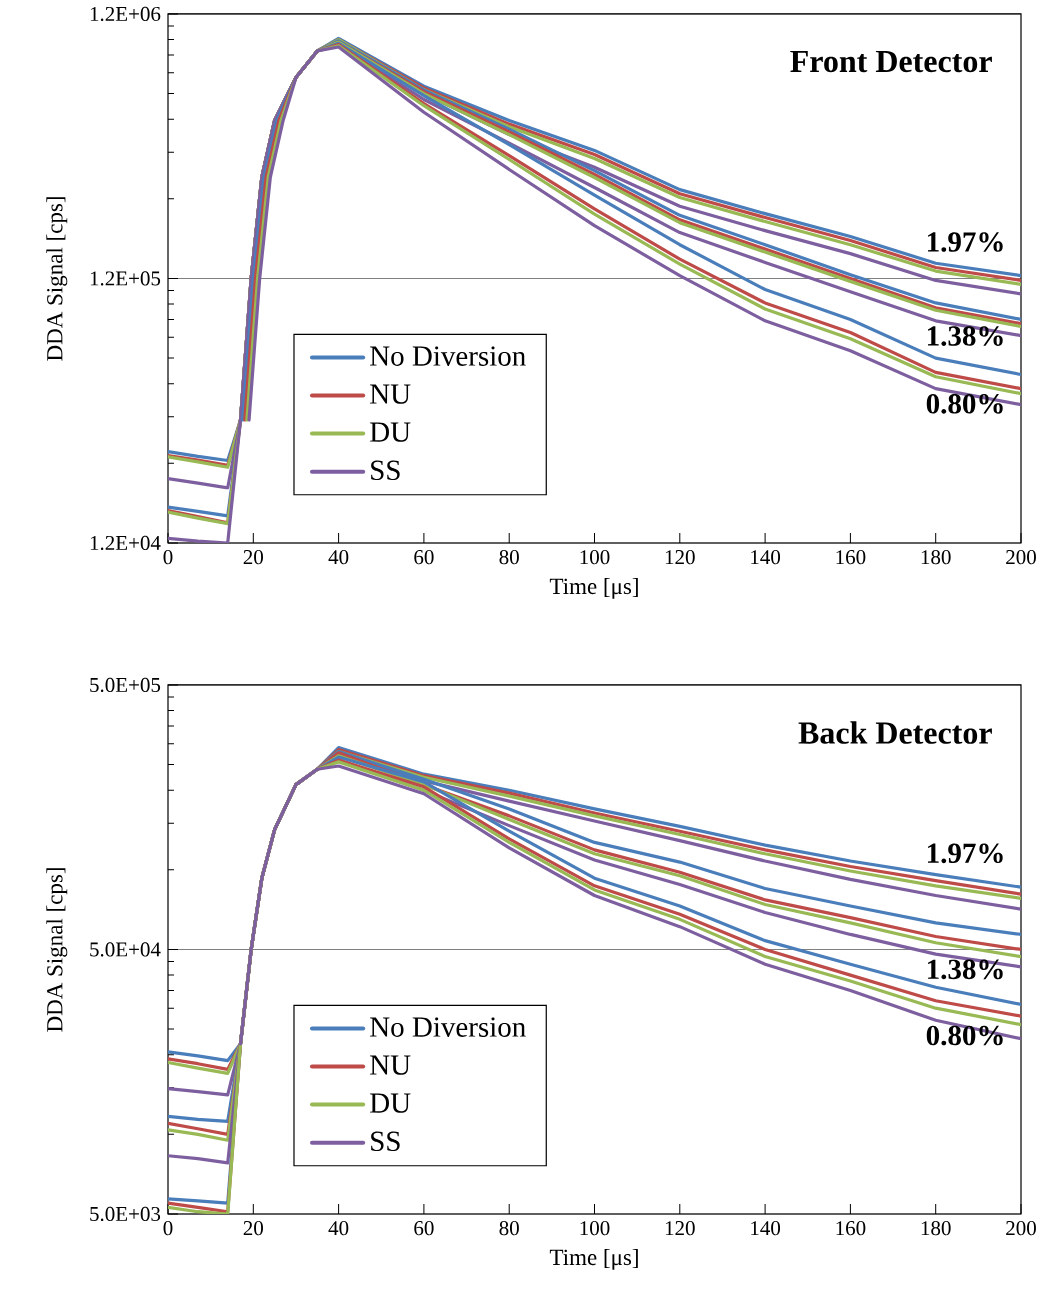 This screenshot has height=1306, width=1043. I want to click on y-tick-label: 5.0E+03, so click(125, 1214).